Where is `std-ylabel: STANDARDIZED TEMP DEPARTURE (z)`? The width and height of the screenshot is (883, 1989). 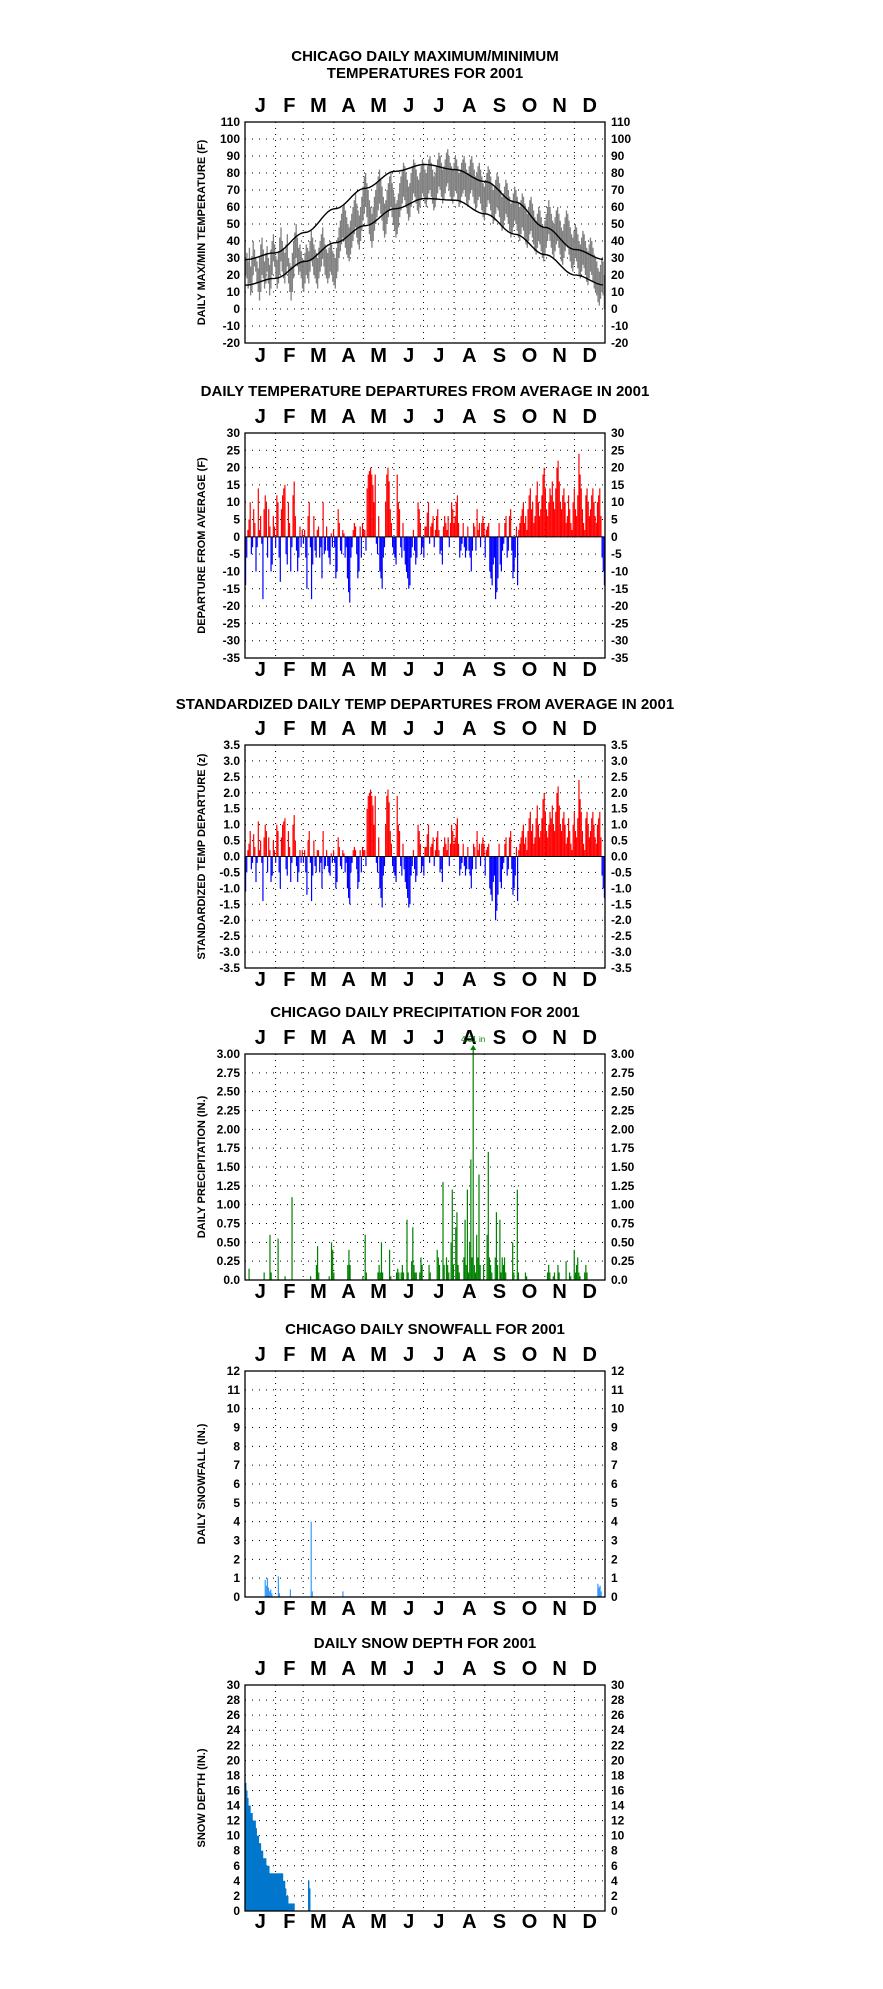
std-ylabel: STANDARDIZED TEMP DEPARTURE (z) is located at coordinates (202, 856).